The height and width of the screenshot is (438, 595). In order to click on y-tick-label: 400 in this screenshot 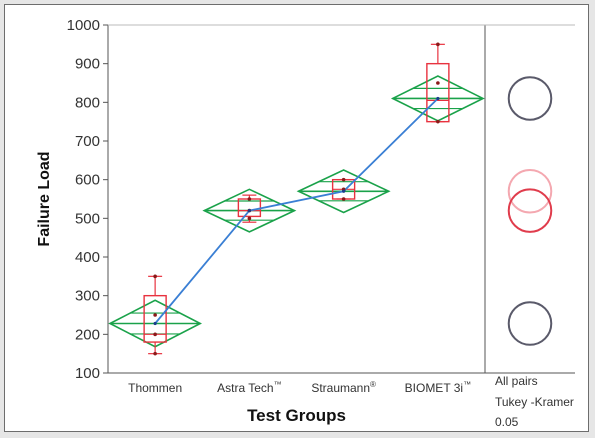, I will do `click(87, 257)`.